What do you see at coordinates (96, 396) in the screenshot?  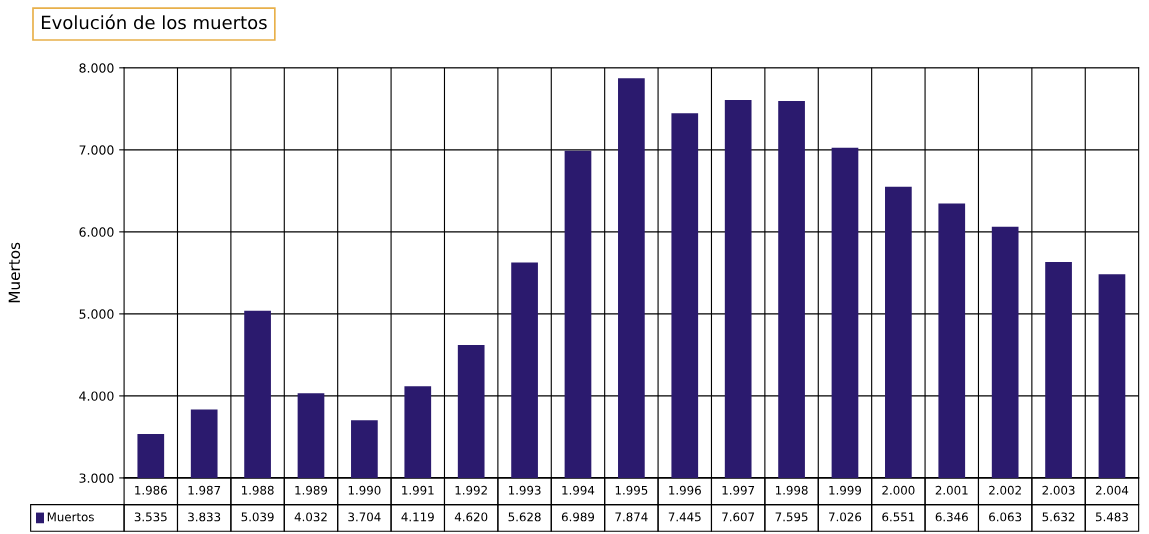 I see `y-tick-label: 4.000` at bounding box center [96, 396].